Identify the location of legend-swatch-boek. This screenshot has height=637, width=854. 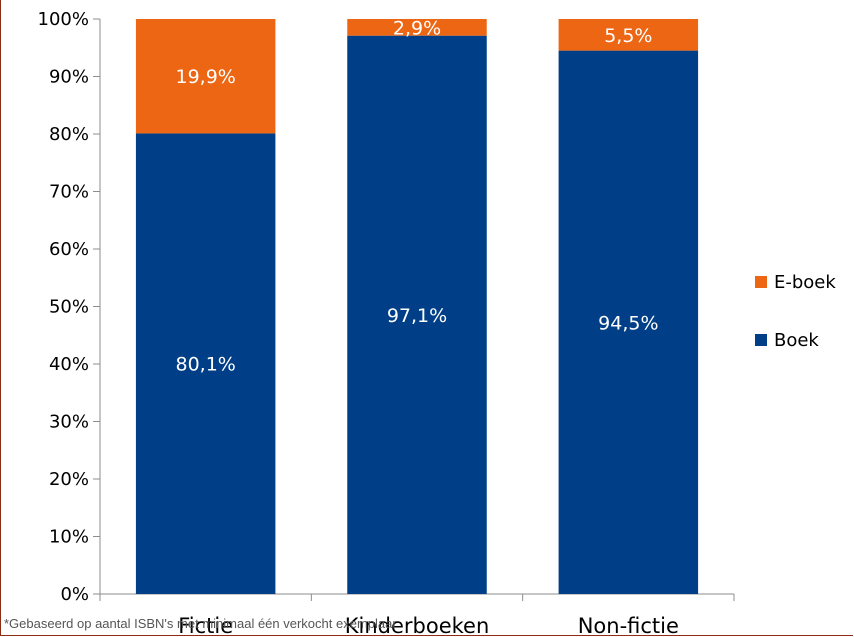
(761, 340).